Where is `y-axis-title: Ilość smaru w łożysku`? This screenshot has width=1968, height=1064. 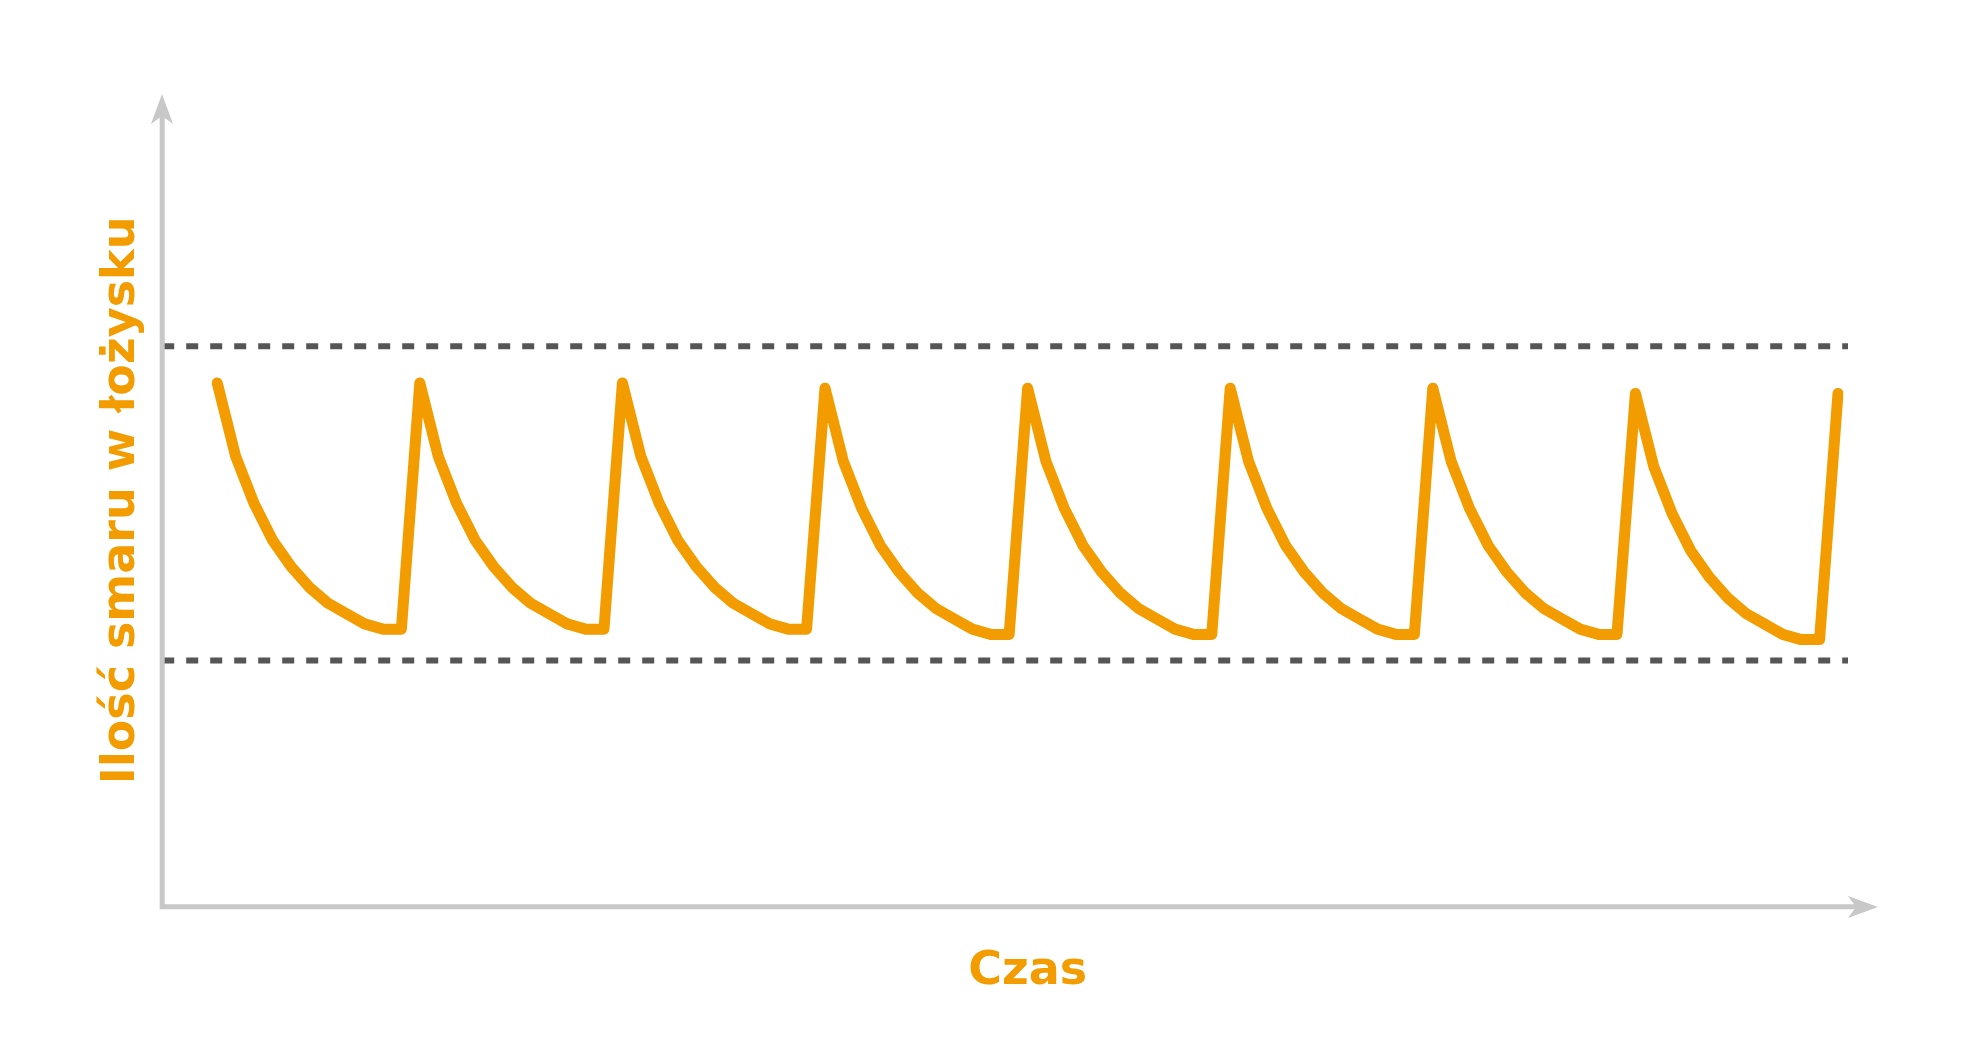
y-axis-title: Ilość smaru w łożysku is located at coordinates (117, 500).